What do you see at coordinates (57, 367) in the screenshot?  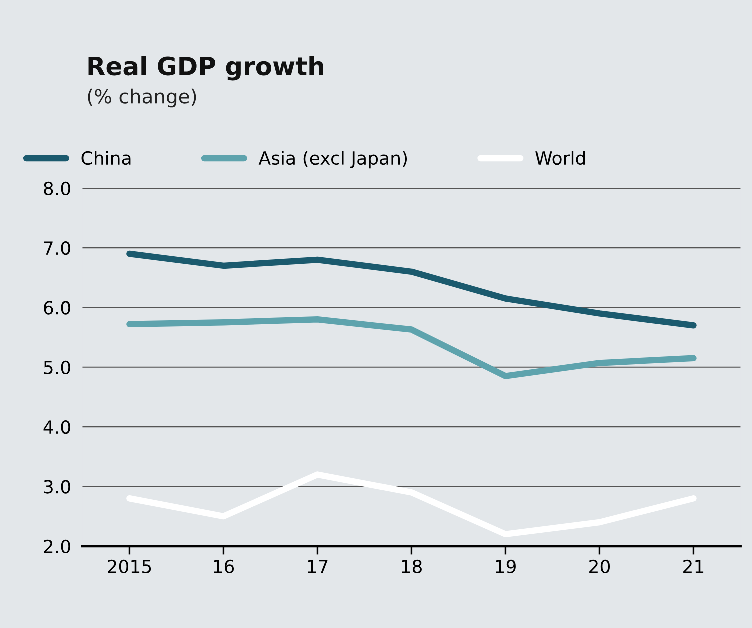 I see `y-tick-label: 5.0` at bounding box center [57, 367].